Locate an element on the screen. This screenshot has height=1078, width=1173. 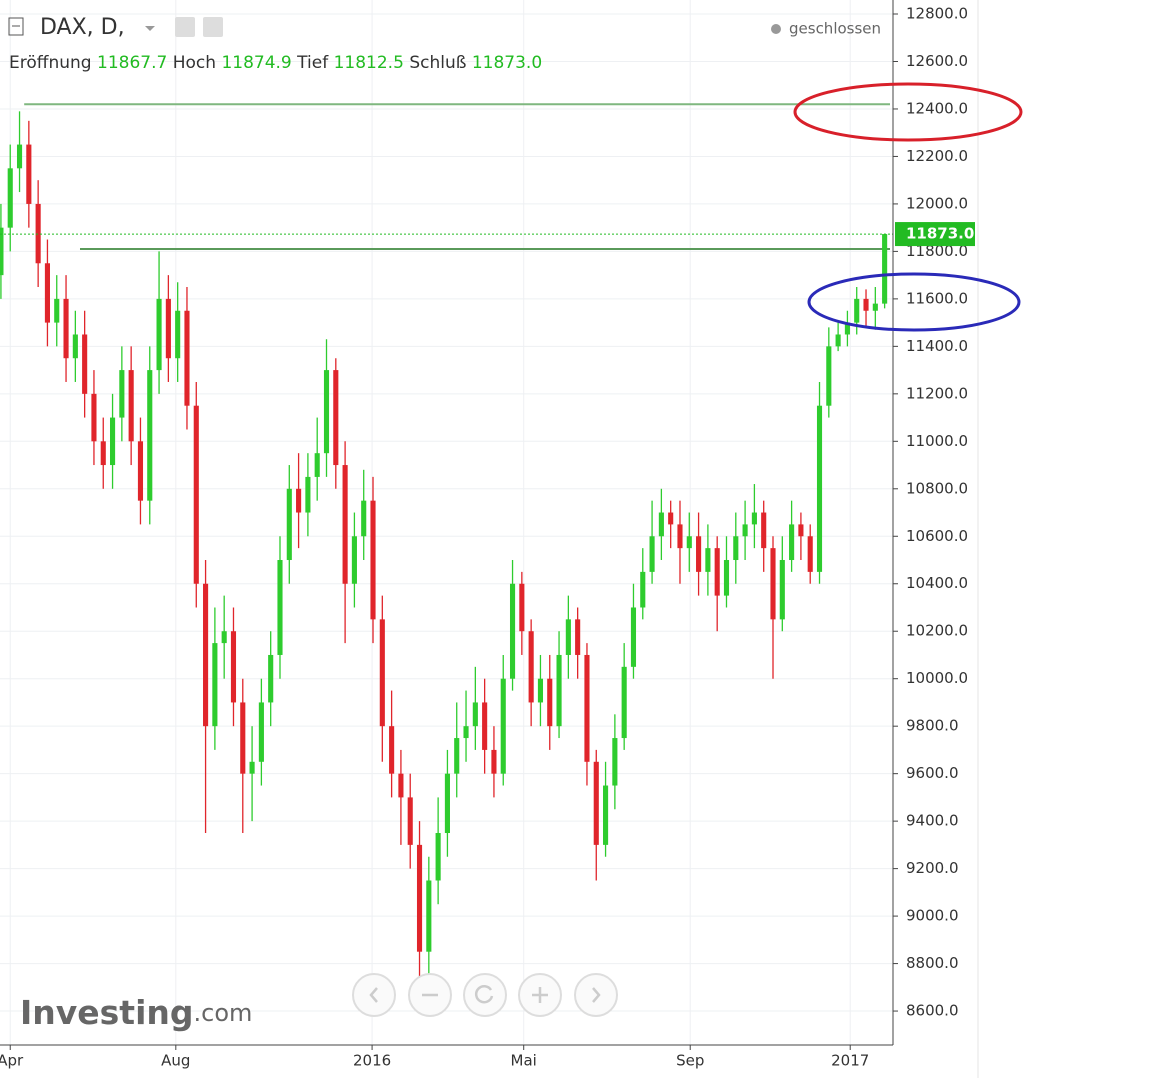
y-tick-label: 12600.0 is located at coordinates (937, 61).